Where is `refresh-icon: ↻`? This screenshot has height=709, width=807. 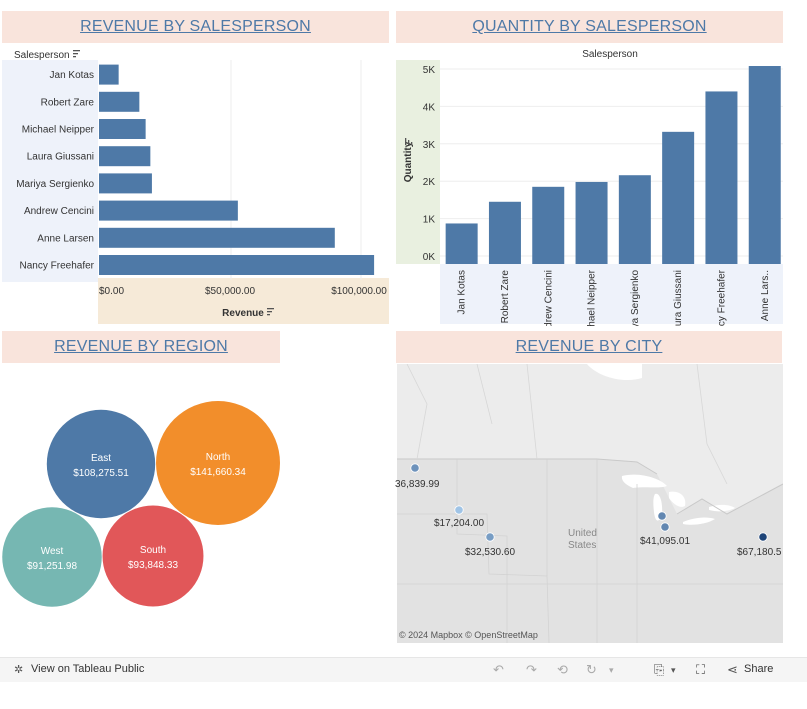
refresh-icon: ↻ is located at coordinates (591, 669).